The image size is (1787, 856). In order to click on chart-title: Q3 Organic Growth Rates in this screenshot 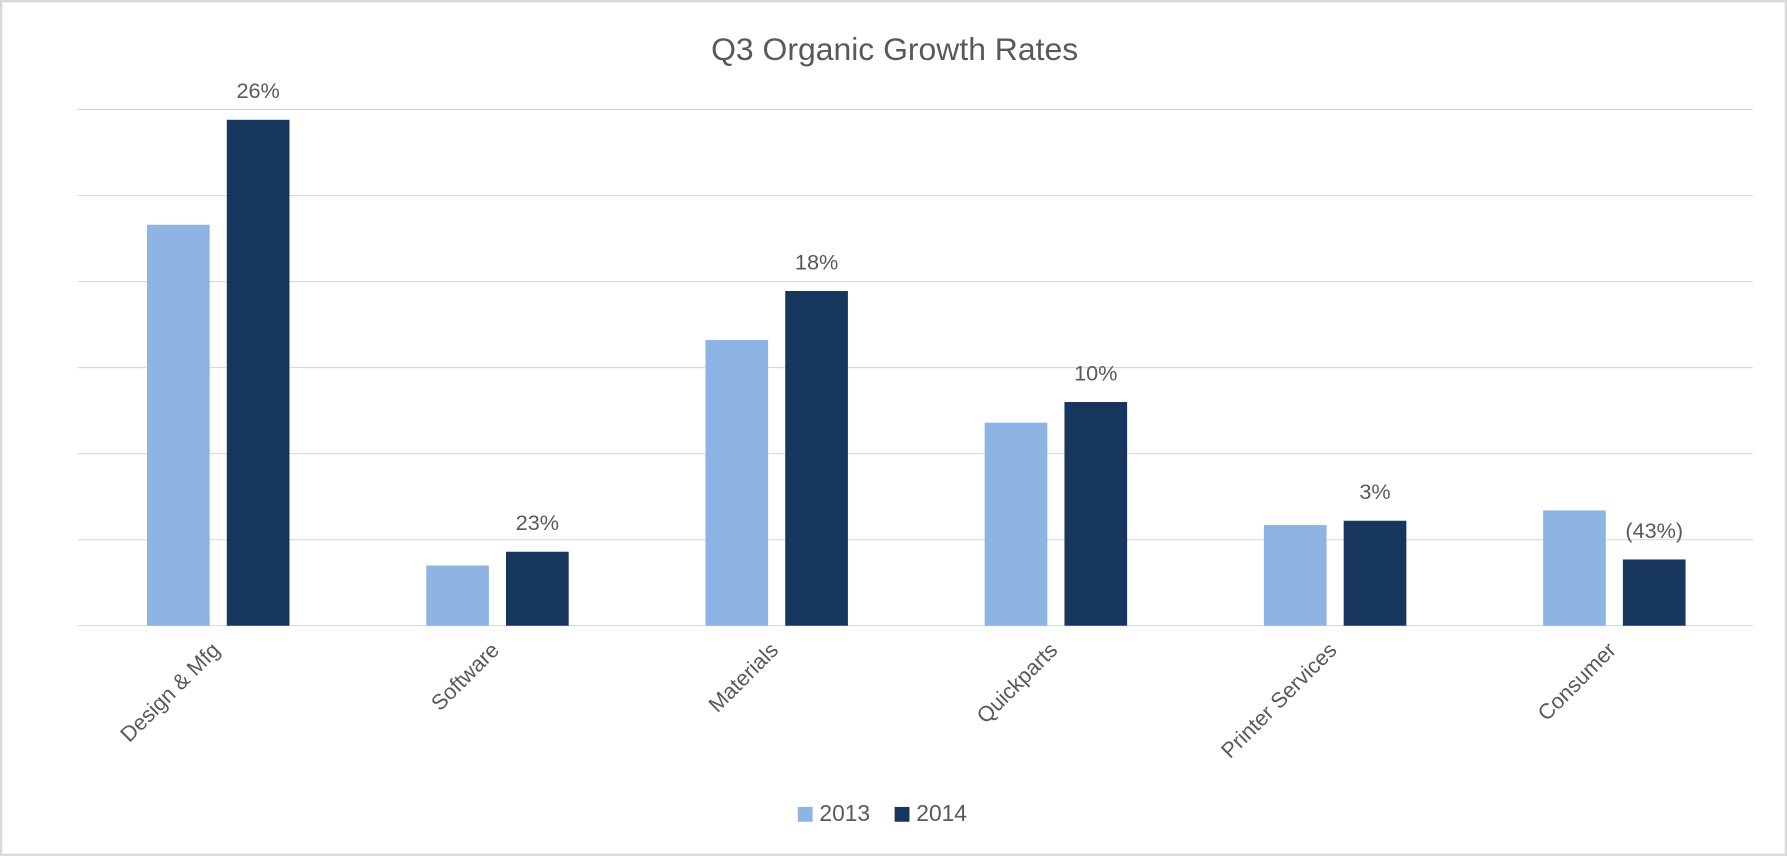, I will do `click(894, 49)`.